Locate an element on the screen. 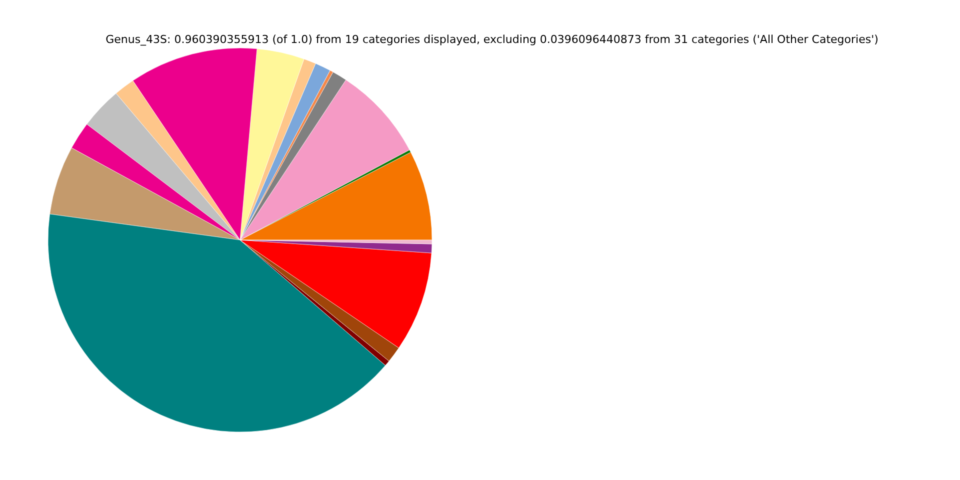  text: Genus_43S: 0.960390355913 (of 1.0) from 19 categories displayed, excluding 0.0396096440873 from 31 categories ('All Other Categories') is located at coordinates (492, 39).